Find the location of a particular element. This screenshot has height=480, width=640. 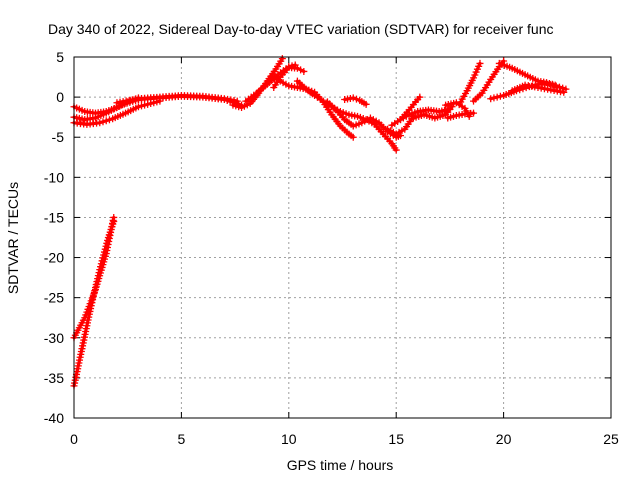

series-line is located at coordinates (400, 125).